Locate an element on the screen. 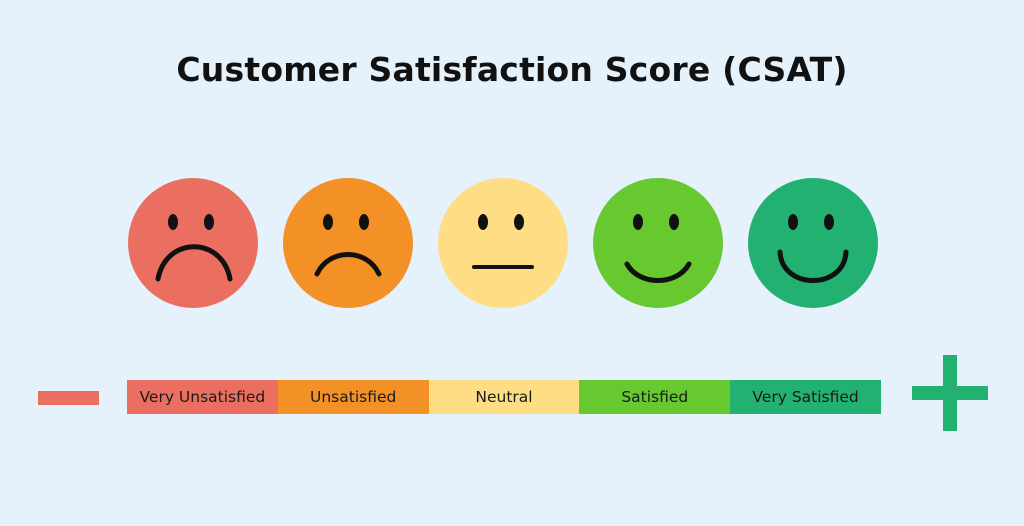 Image resolution: width=1024 pixels, height=526 pixels. plus-icon is located at coordinates (950, 393).